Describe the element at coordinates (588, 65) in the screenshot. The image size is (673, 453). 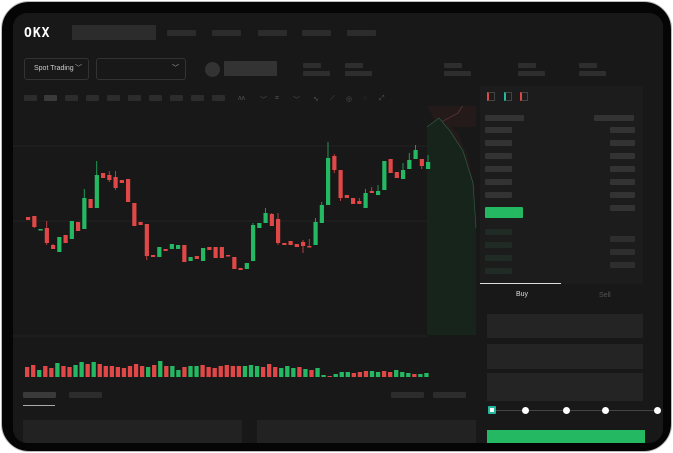
I see `stat-label` at that location.